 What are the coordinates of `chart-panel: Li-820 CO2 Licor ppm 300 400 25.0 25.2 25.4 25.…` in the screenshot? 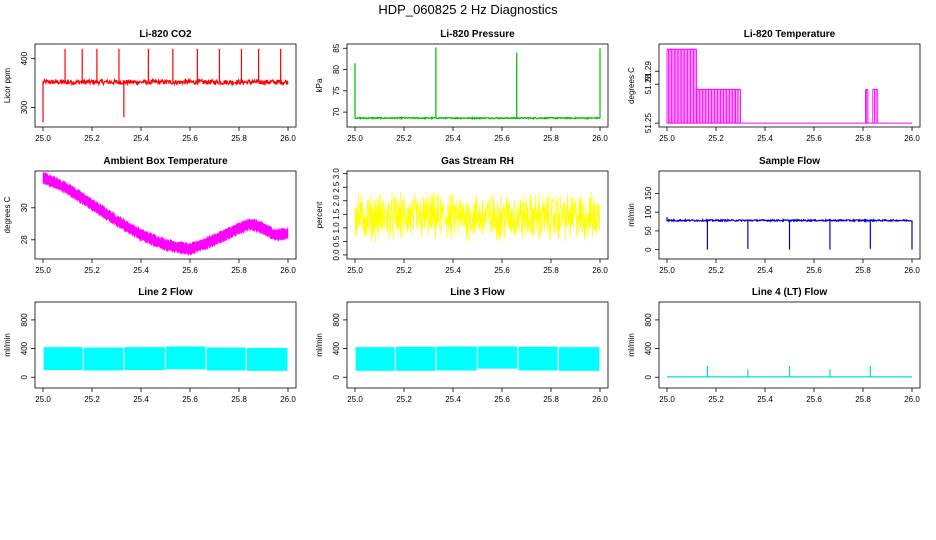 It's located at (150, 86).